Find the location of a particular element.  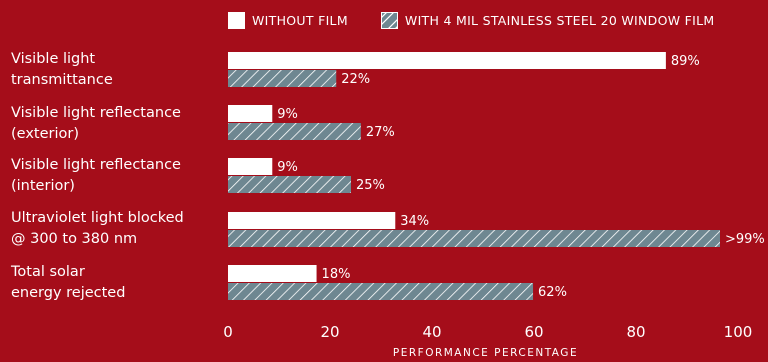

x-tick-label: 100 is located at coordinates (738, 332).